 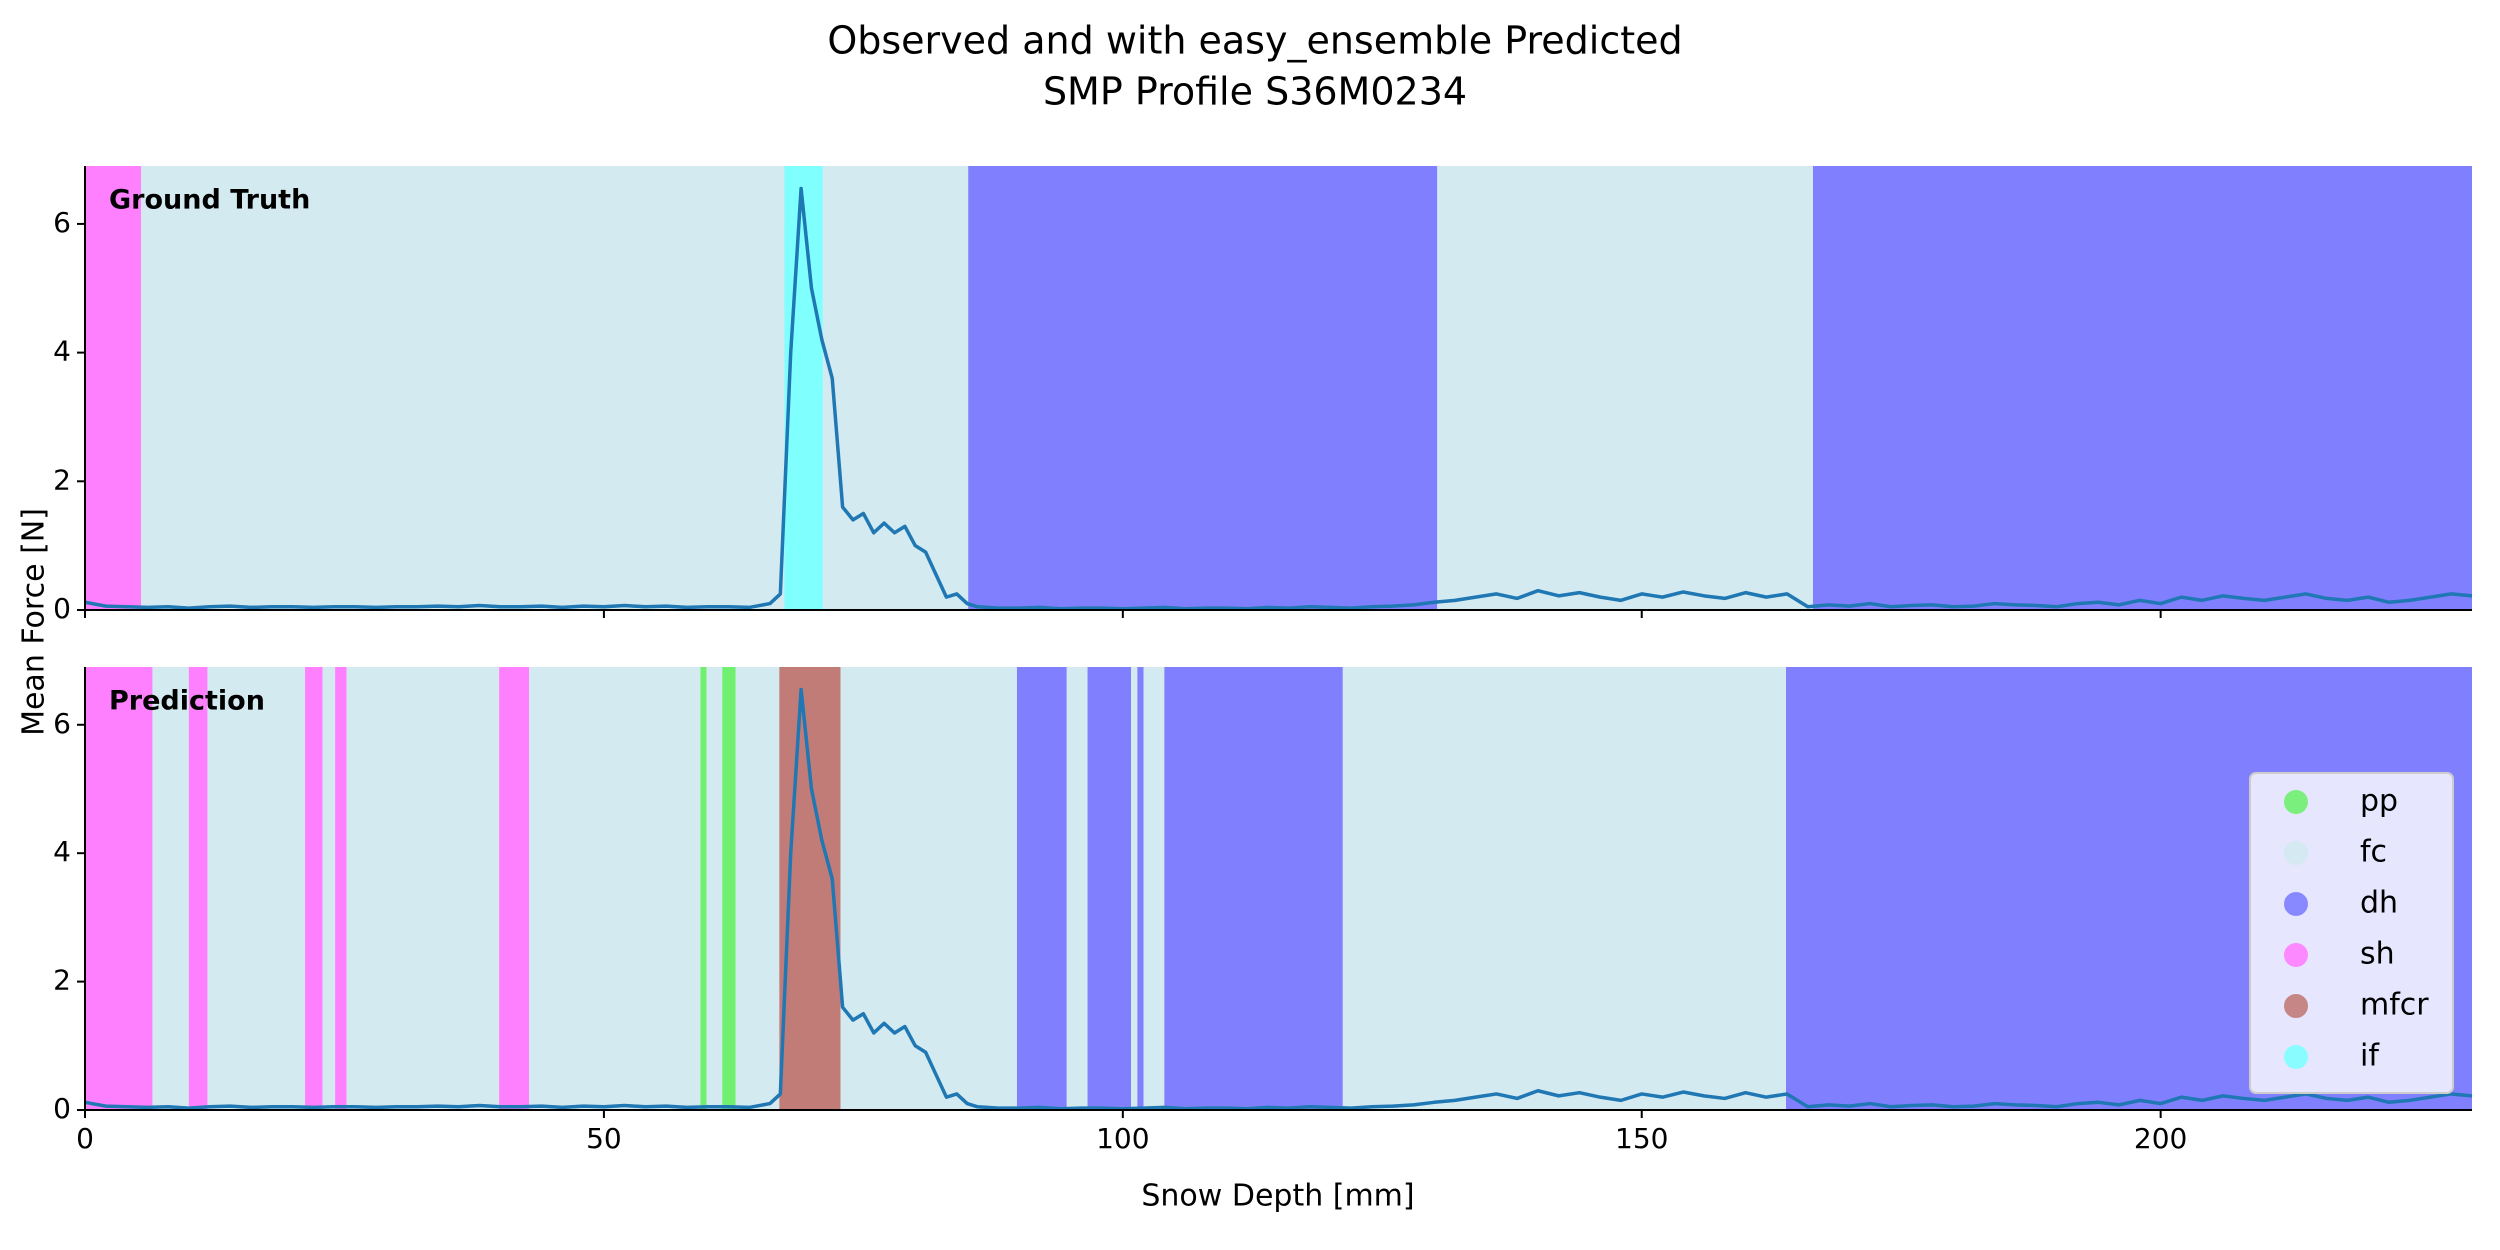 What do you see at coordinates (34, 622) in the screenshot?
I see `y-axis-label: Mean Force [N]` at bounding box center [34, 622].